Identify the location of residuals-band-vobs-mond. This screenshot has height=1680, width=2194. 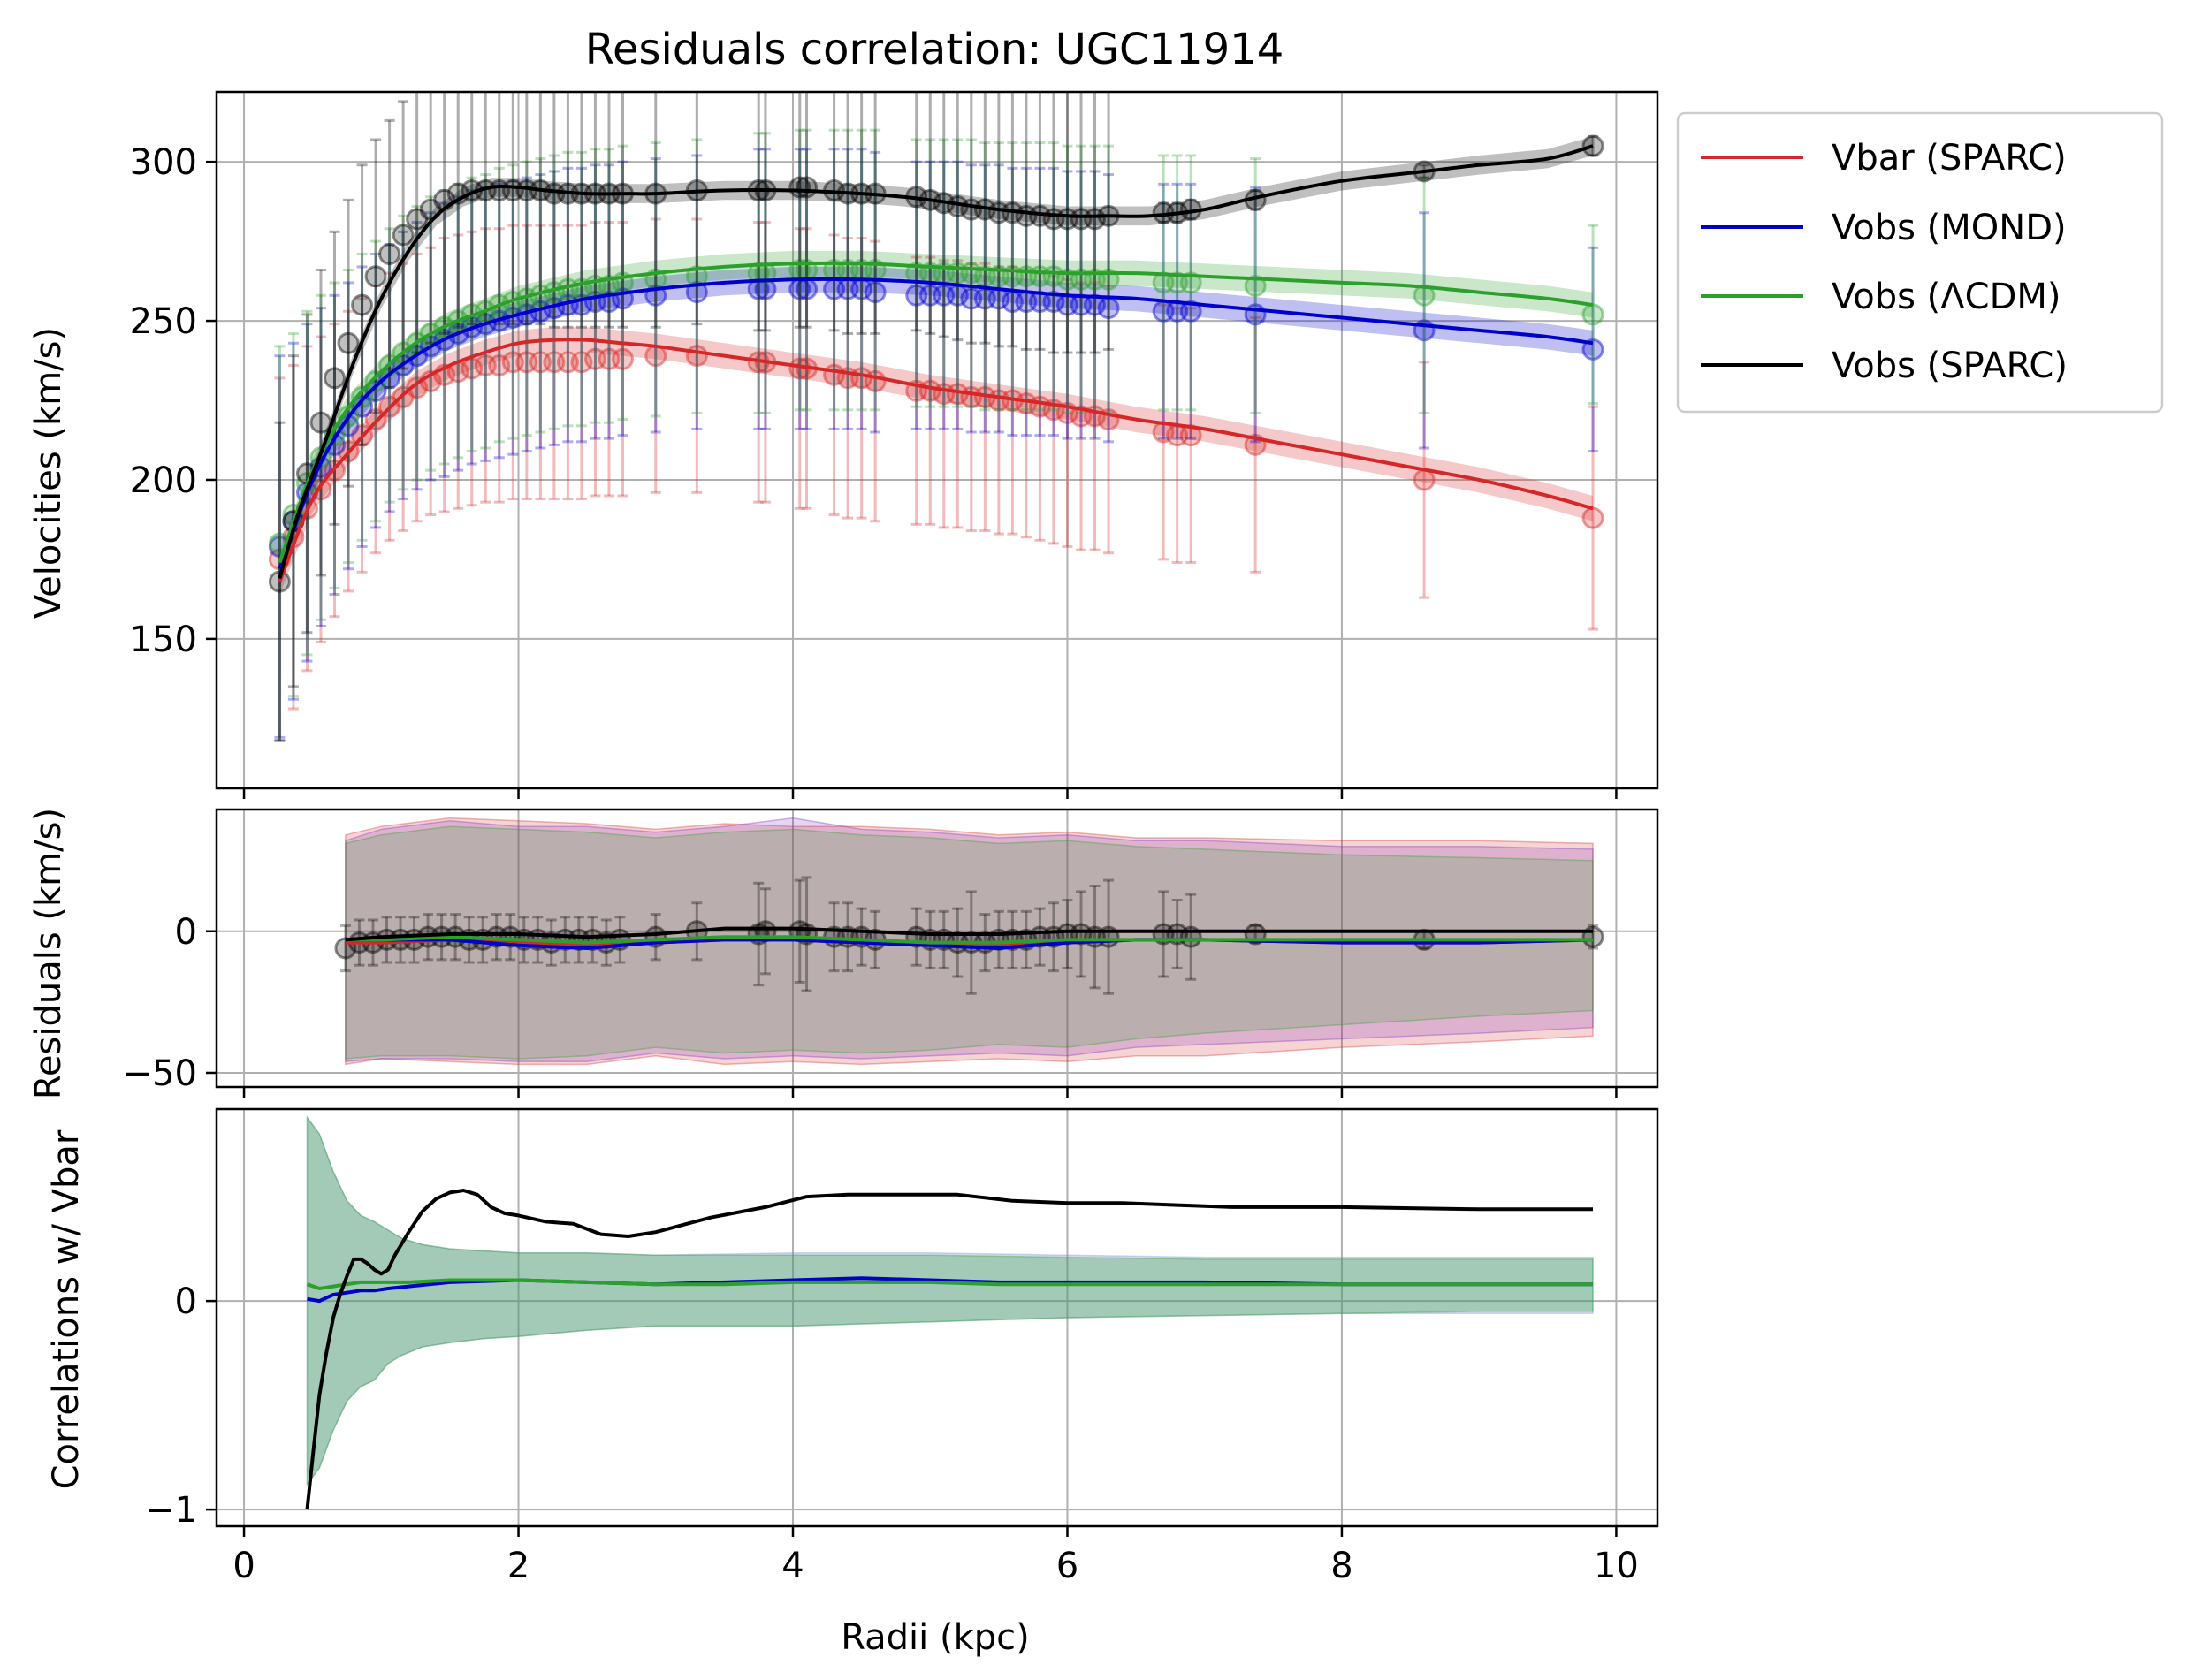
(969, 940).